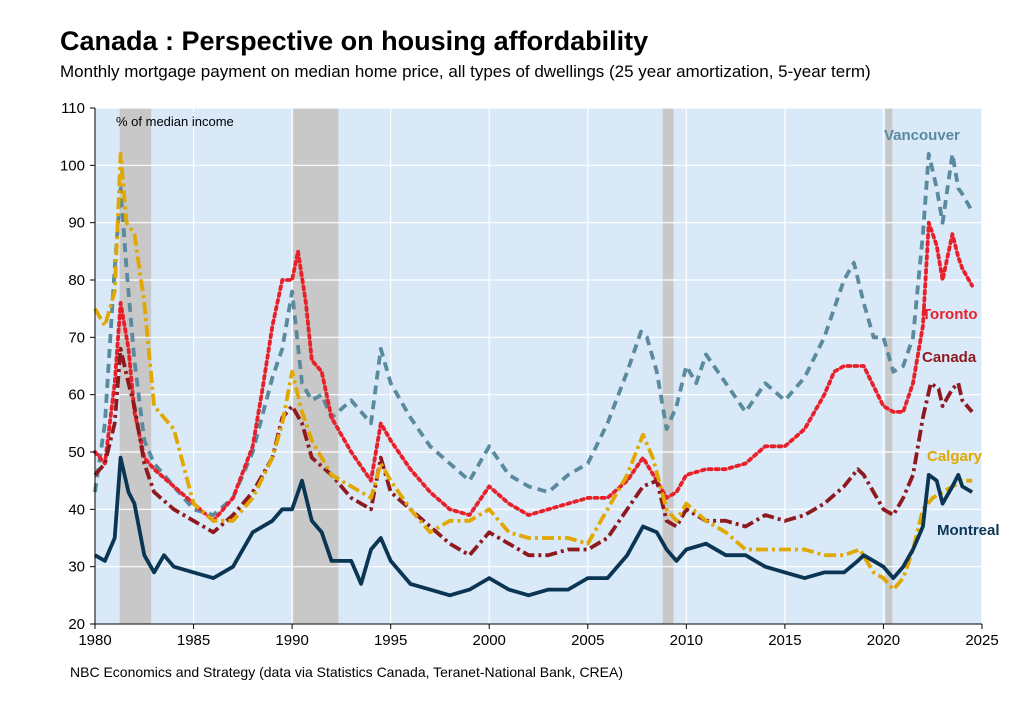  I want to click on y-tick-label-90: 90, so click(76, 223).